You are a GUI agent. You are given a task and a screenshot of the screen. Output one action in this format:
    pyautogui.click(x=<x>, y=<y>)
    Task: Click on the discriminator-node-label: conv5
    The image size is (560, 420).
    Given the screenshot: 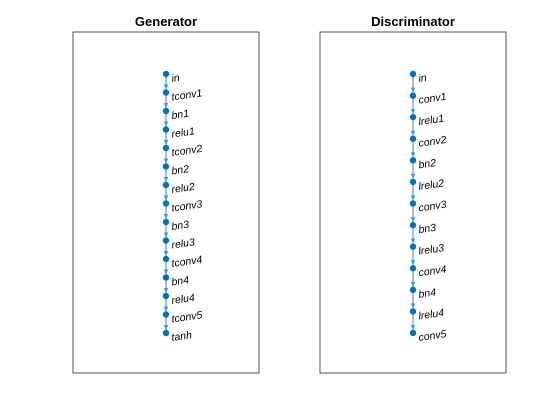 What is the action you would take?
    pyautogui.click(x=433, y=336)
    